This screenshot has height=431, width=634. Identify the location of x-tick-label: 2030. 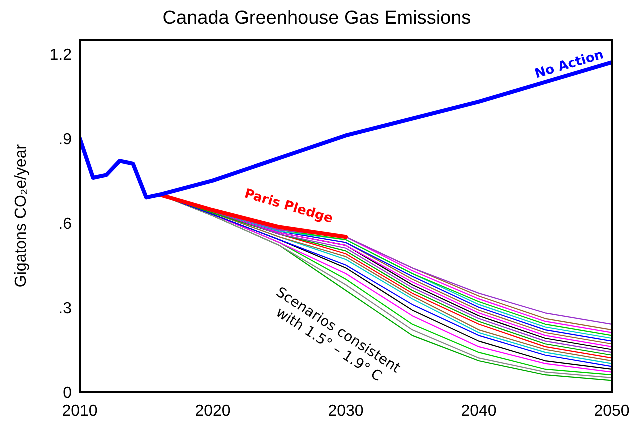
(346, 411).